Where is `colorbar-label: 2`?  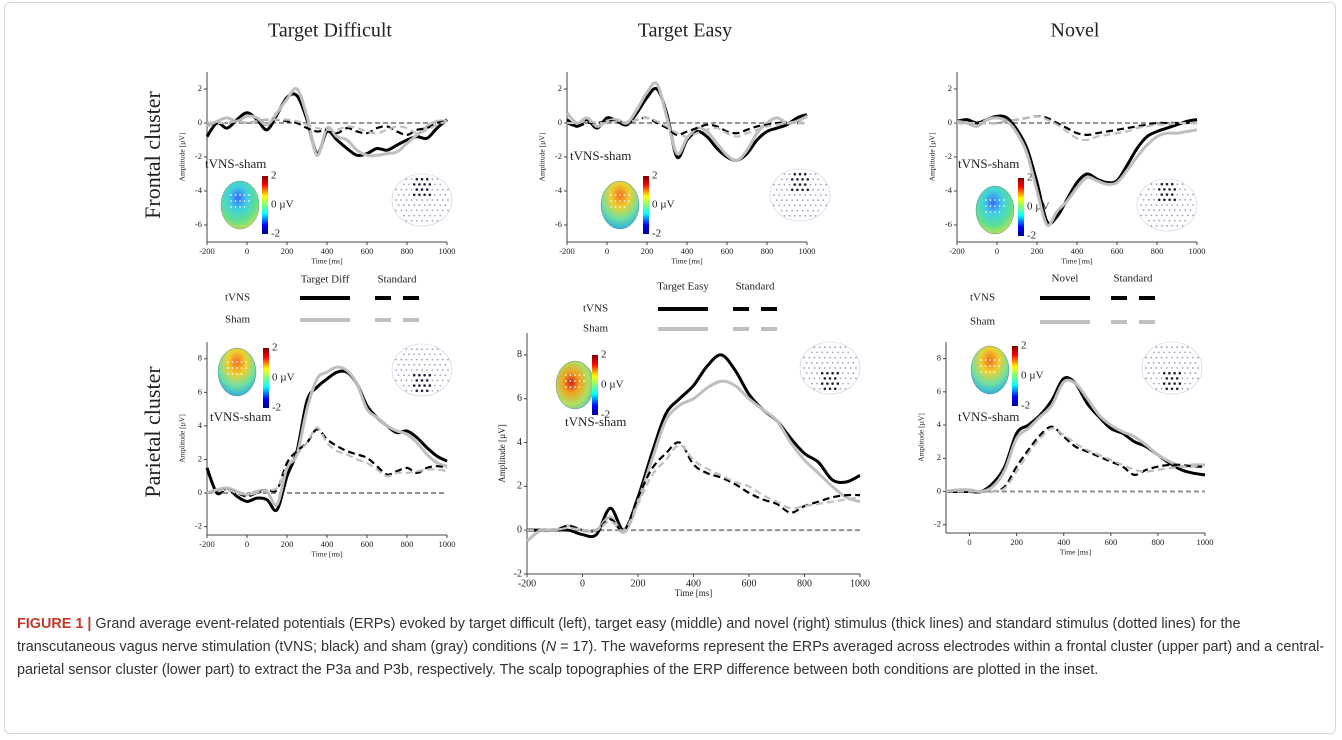 colorbar-label: 2 is located at coordinates (274, 176).